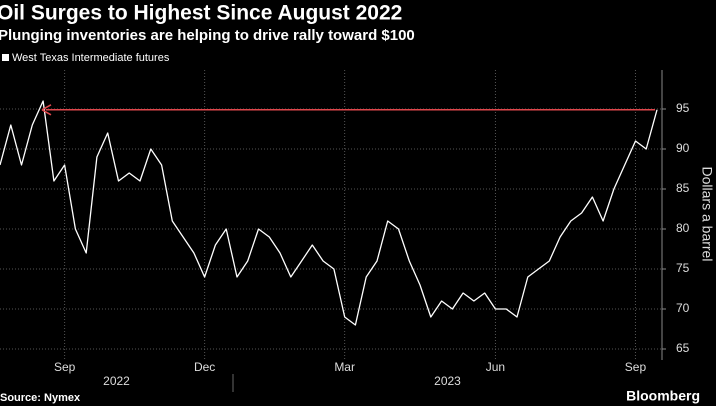 This screenshot has height=406, width=716. What do you see at coordinates (683, 188) in the screenshot?
I see `y-tick-label: 85` at bounding box center [683, 188].